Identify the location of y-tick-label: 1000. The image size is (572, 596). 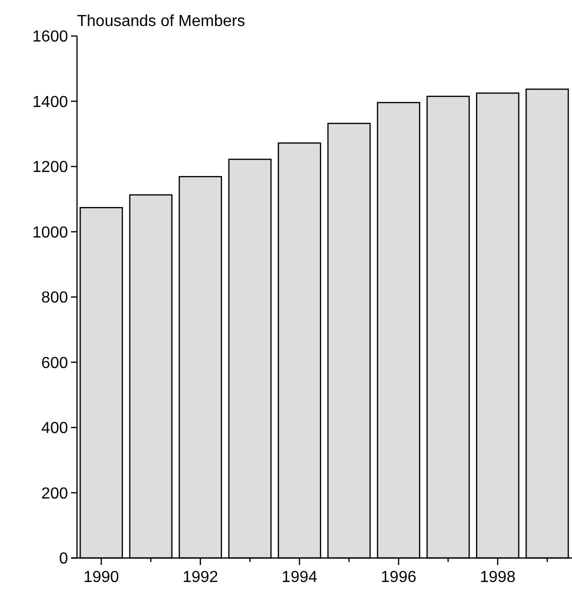
(50, 233).